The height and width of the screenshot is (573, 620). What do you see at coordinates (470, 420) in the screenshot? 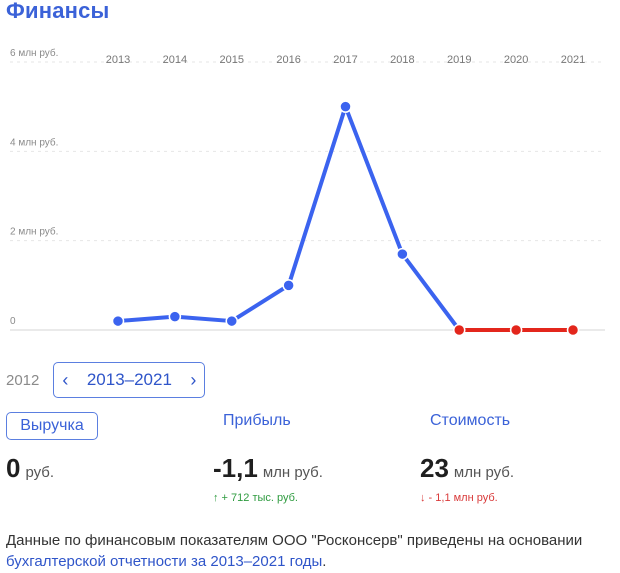
I see `tab-value: Стоимость` at bounding box center [470, 420].